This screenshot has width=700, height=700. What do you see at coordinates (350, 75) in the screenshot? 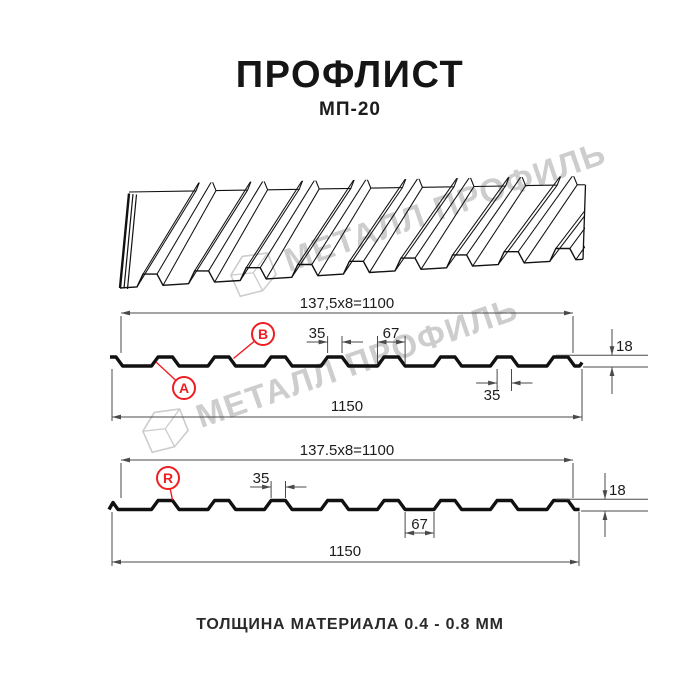
I see `page-title: ПРОФЛИСТ` at bounding box center [350, 75].